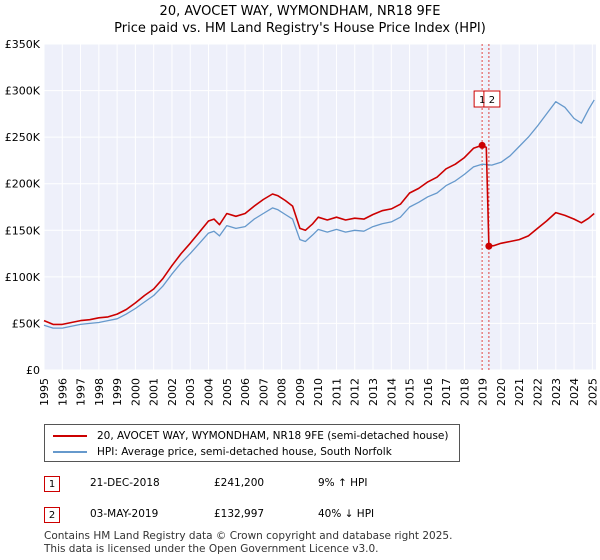  Describe the element at coordinates (209, 392) in the screenshot. I see `x-tick-label: 2004` at that location.